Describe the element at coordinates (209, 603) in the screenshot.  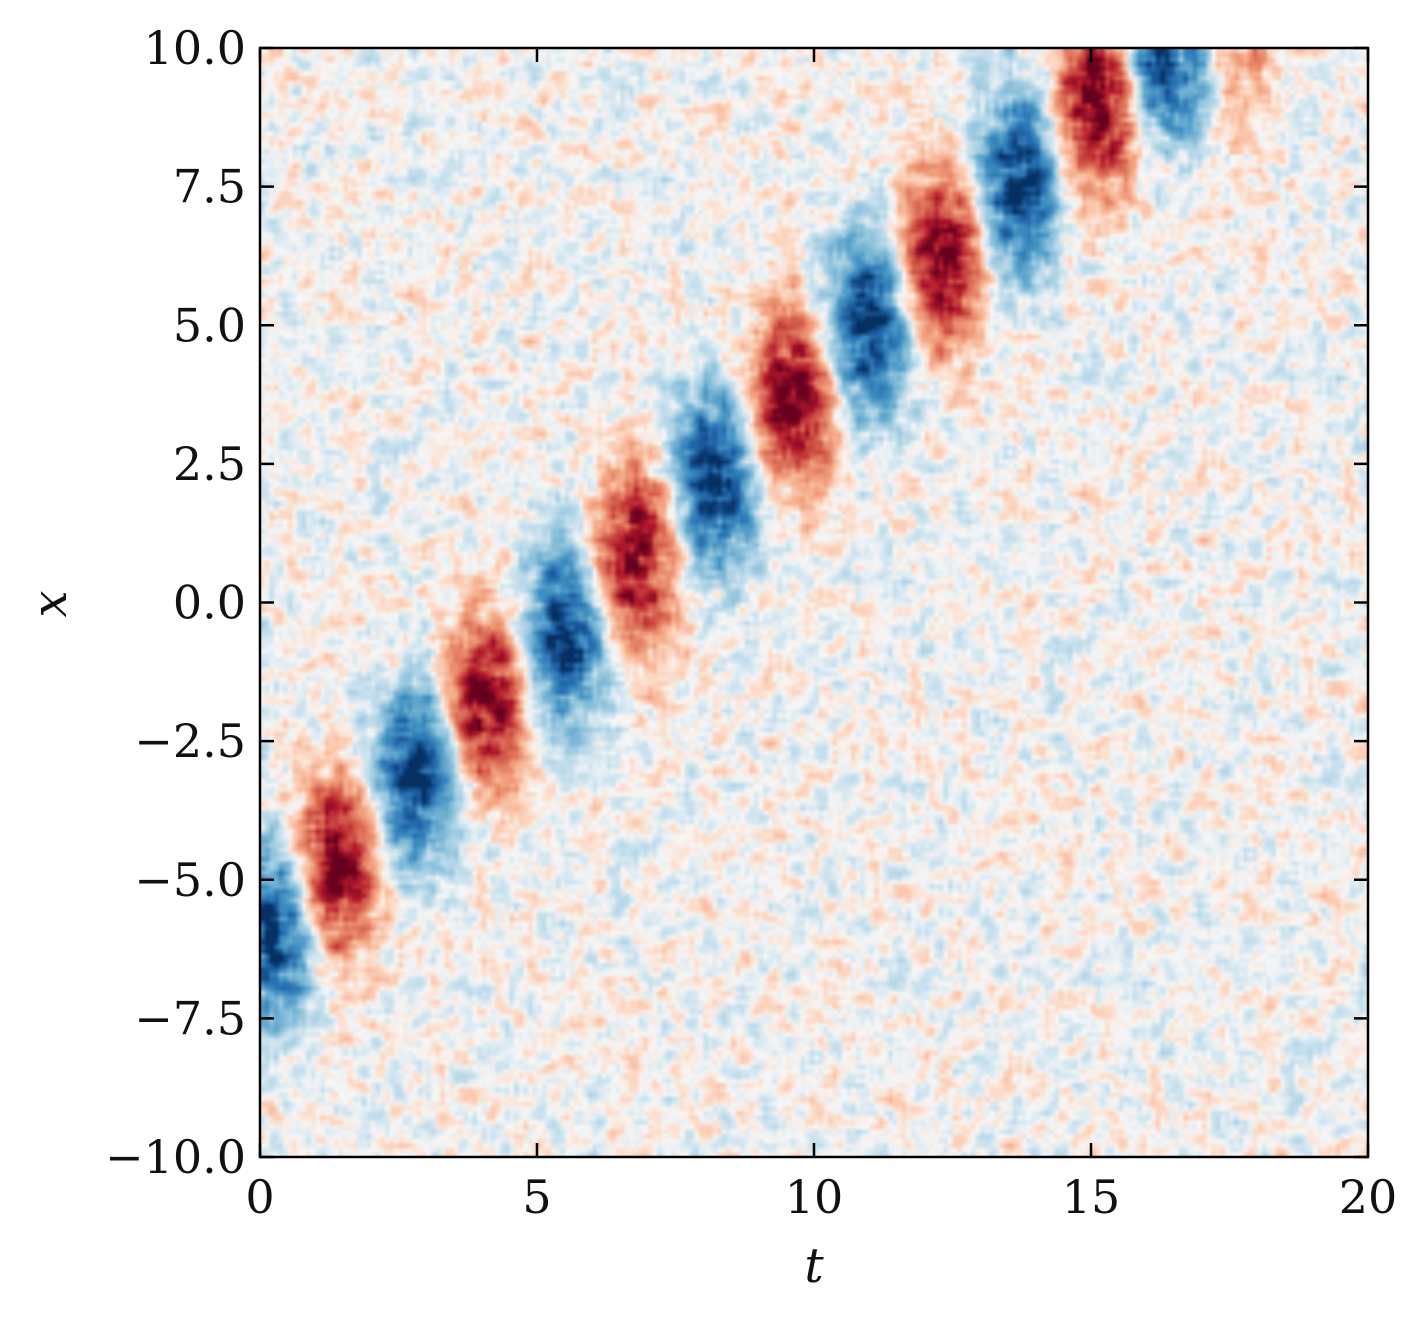
I see `y-tick-label: 0.0` at that location.